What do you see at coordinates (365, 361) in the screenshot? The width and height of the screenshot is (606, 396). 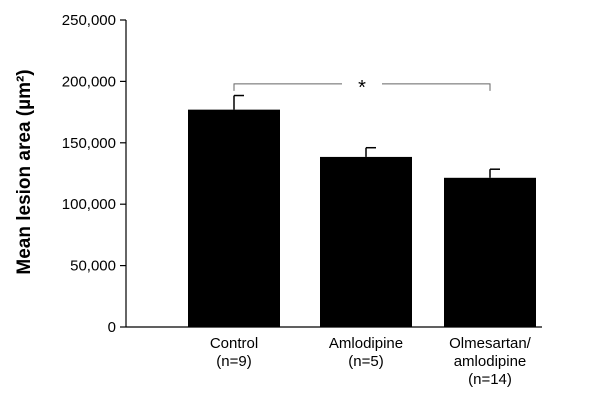 I see `x-tick-label: (n=5)` at bounding box center [365, 361].